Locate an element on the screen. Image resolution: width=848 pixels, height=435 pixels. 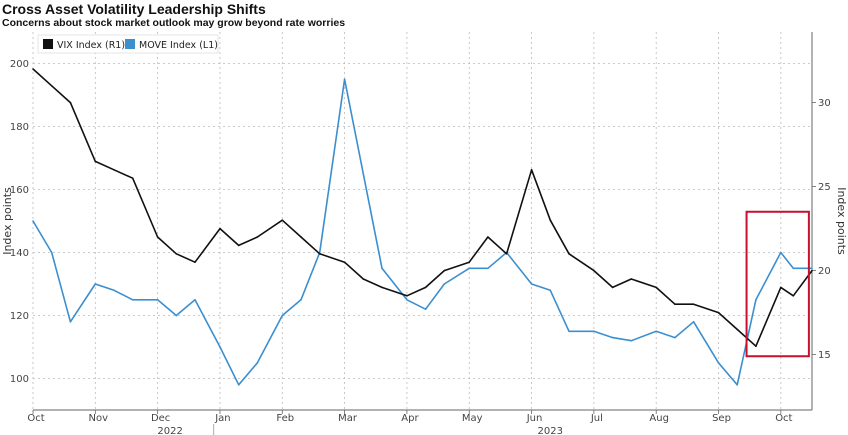
tick-label-month: Jan is located at coordinates (222, 418).